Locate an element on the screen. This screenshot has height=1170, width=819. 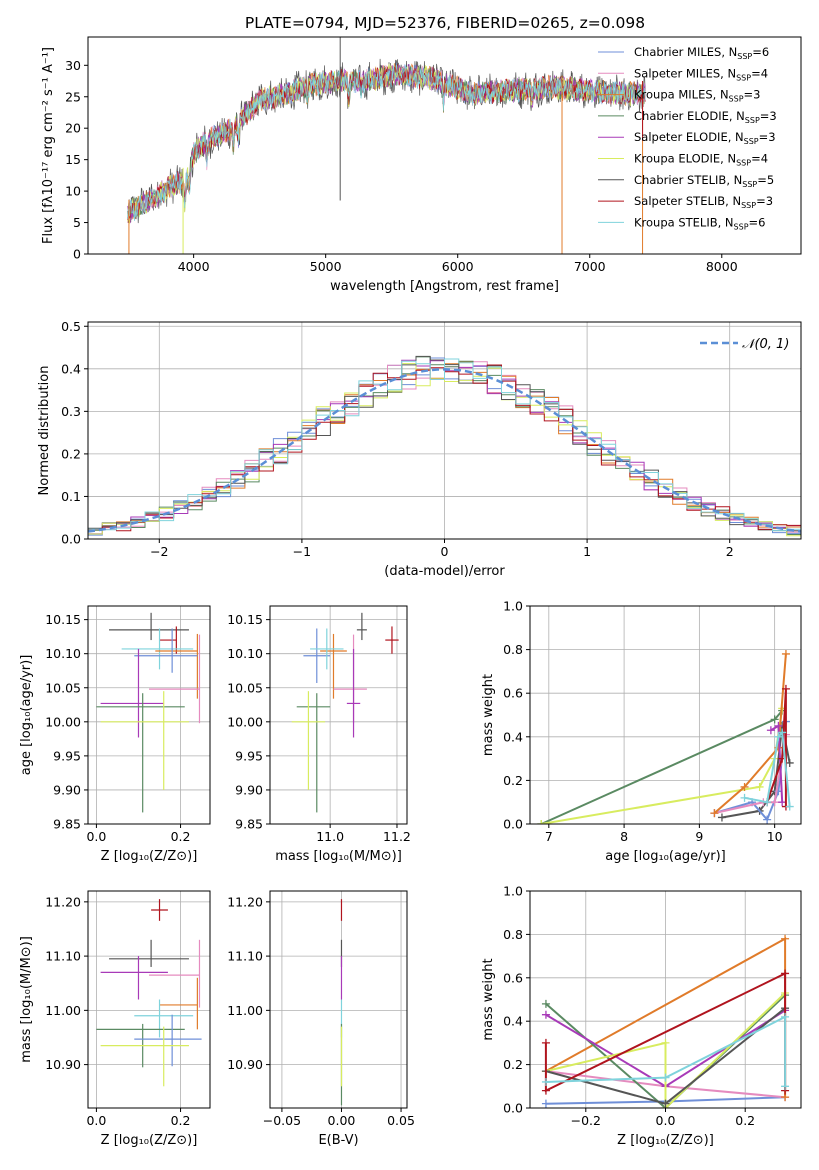
y-tick-label: 10.10 is located at coordinates (63, 653).